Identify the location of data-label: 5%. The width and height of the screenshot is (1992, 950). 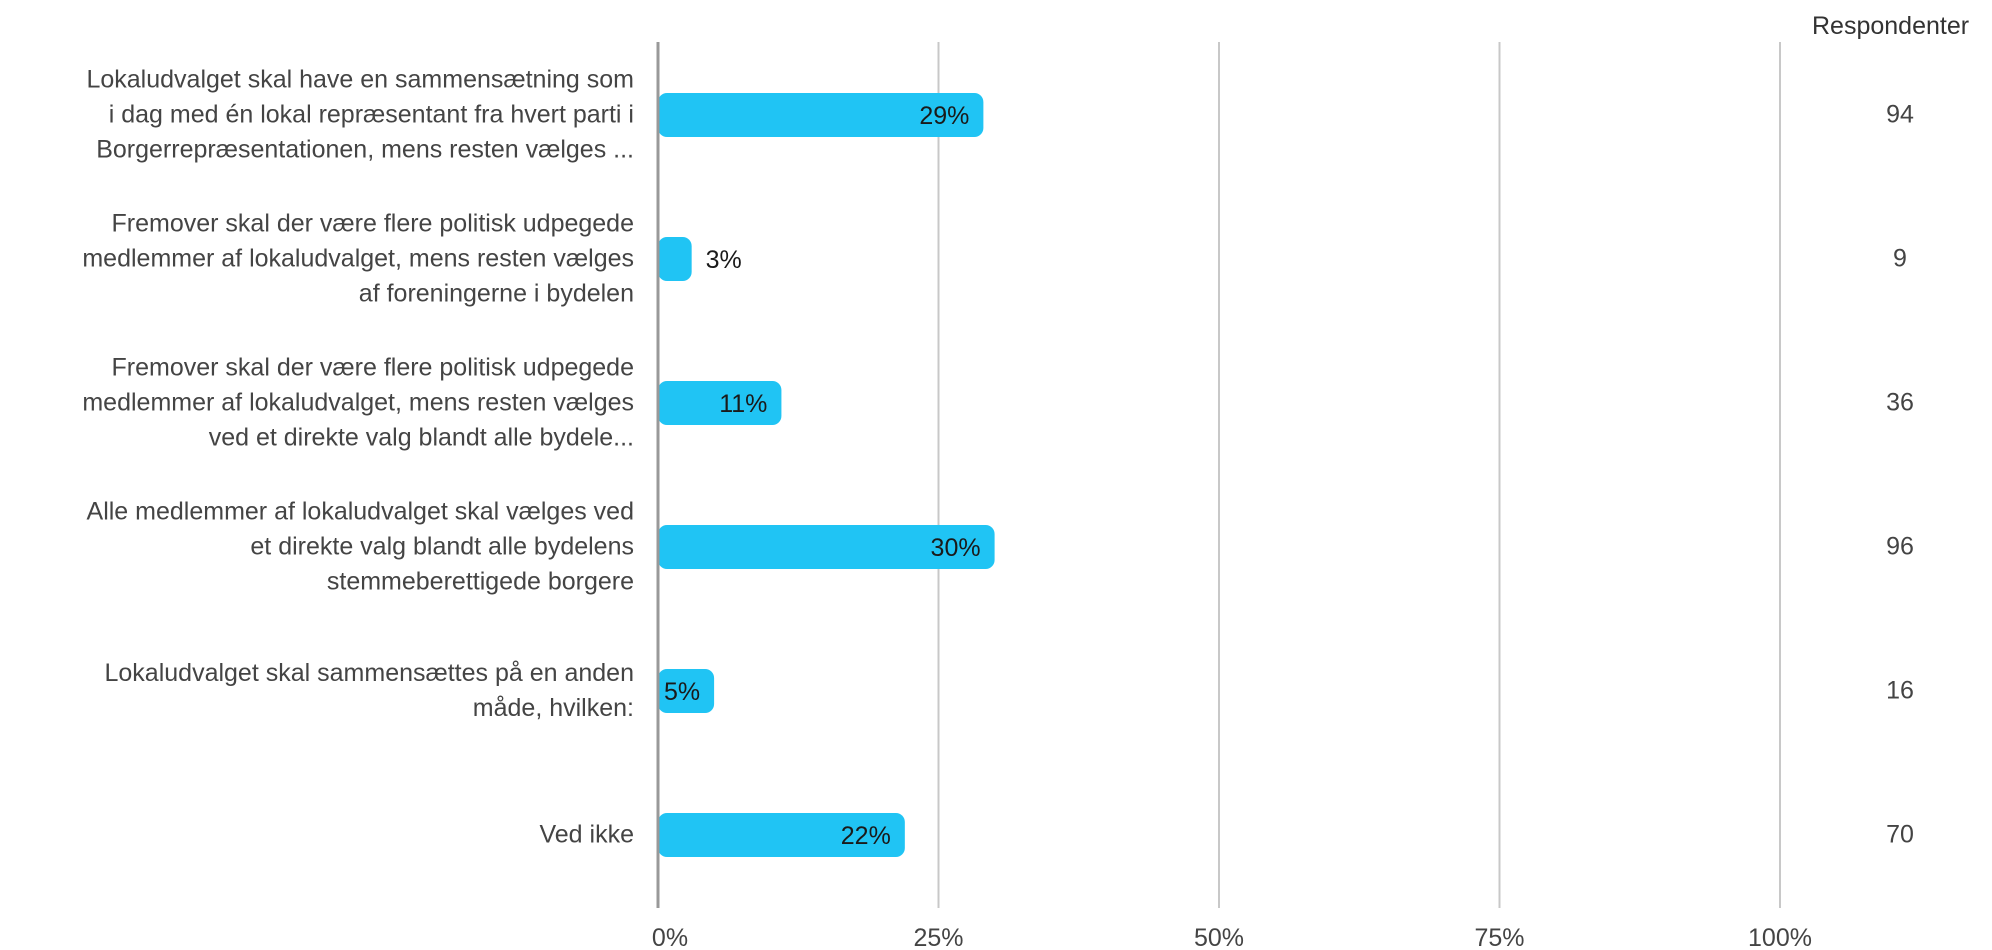
(682, 692).